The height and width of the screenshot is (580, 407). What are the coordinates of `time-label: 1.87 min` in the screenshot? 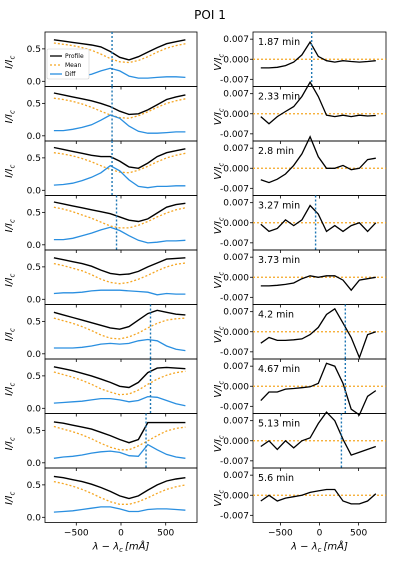 It's located at (279, 42).